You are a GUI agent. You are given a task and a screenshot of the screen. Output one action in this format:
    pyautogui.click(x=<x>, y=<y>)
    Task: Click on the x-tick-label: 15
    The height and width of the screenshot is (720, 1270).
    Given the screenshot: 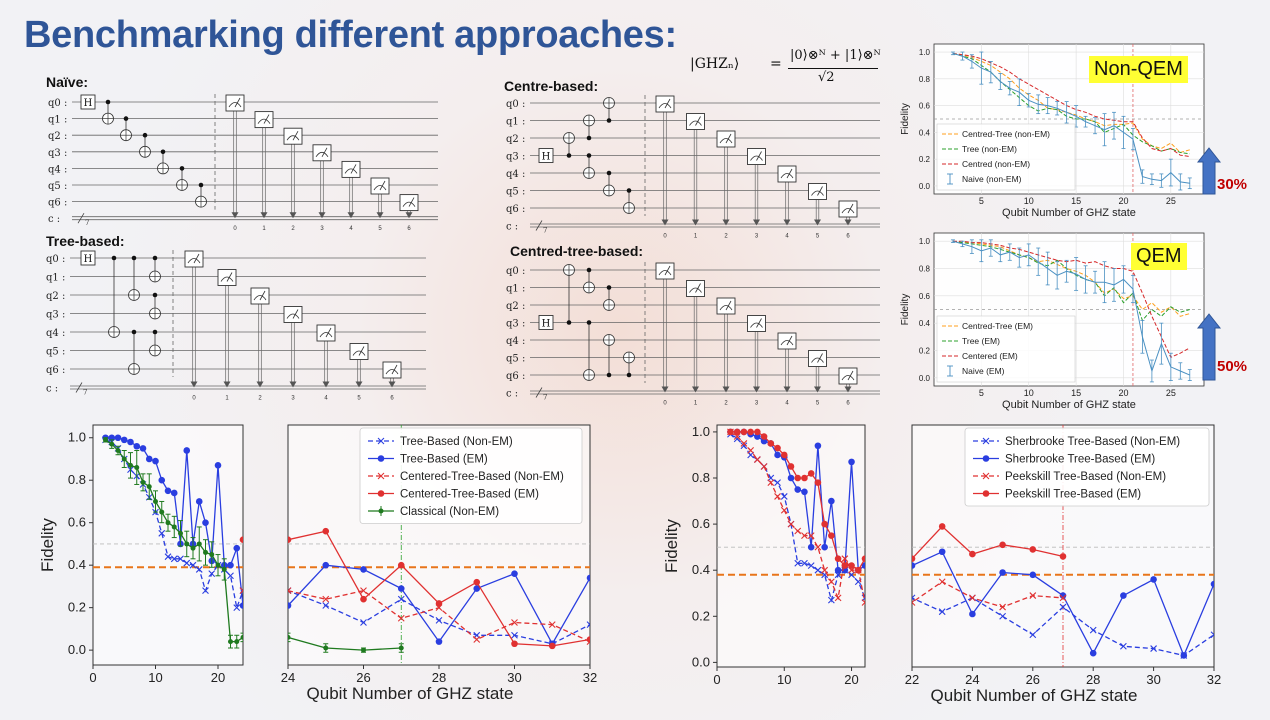 What is the action you would take?
    pyautogui.click(x=1076, y=393)
    